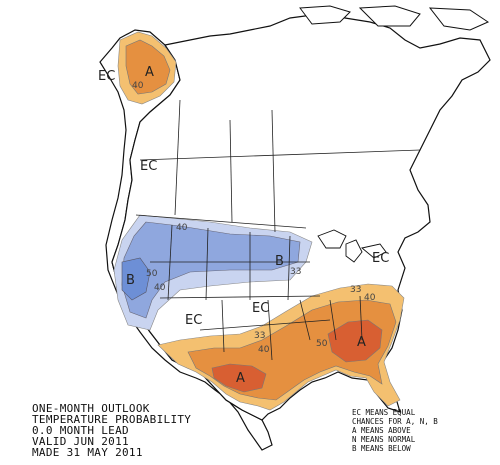 The image size is (500, 465). What do you see at coordinates (352, 246) in the screenshot?
I see `great-lakes` at bounding box center [352, 246].